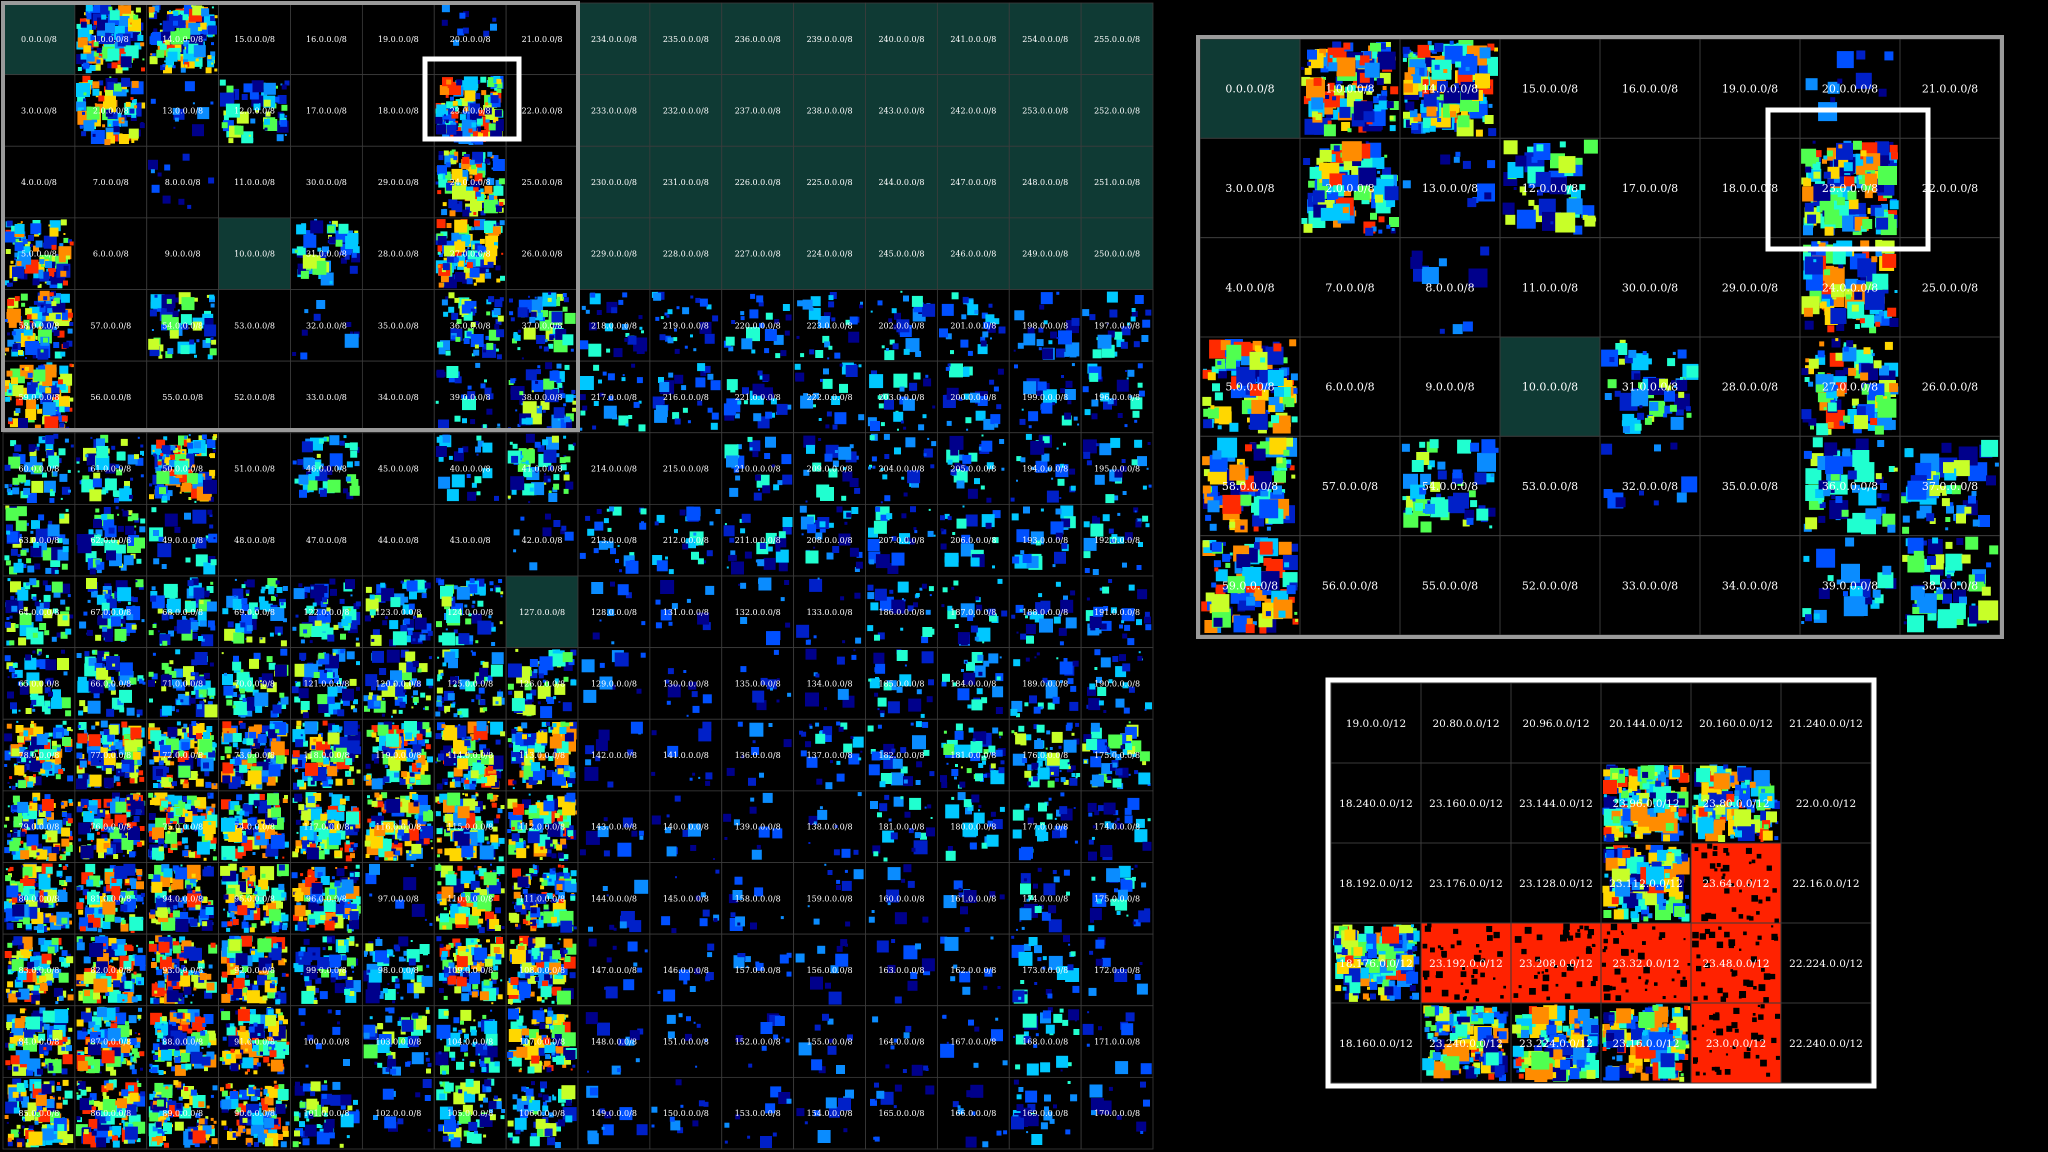 The image size is (2048, 1152). I want to click on address-block-cell: 5.0.0.0/8, so click(39, 253).